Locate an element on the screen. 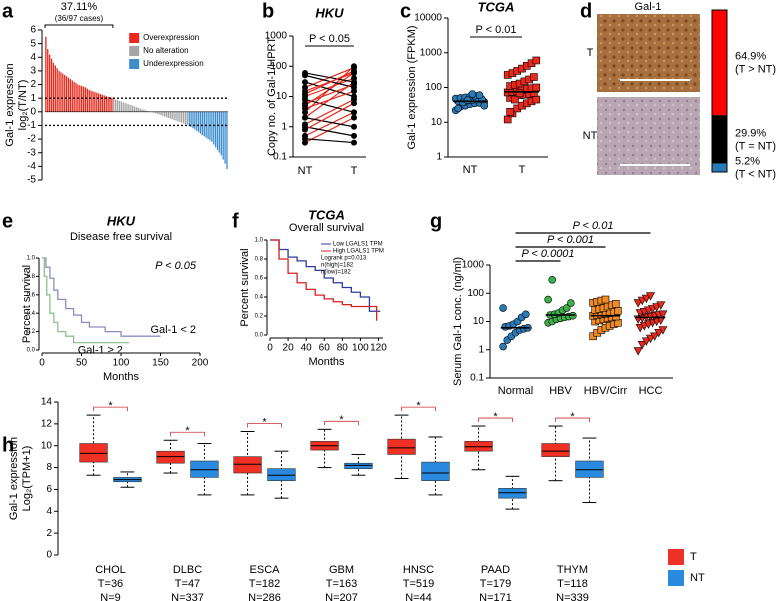 The width and height of the screenshot is (778, 601). x-tick-label: DLBC is located at coordinates (187, 570).